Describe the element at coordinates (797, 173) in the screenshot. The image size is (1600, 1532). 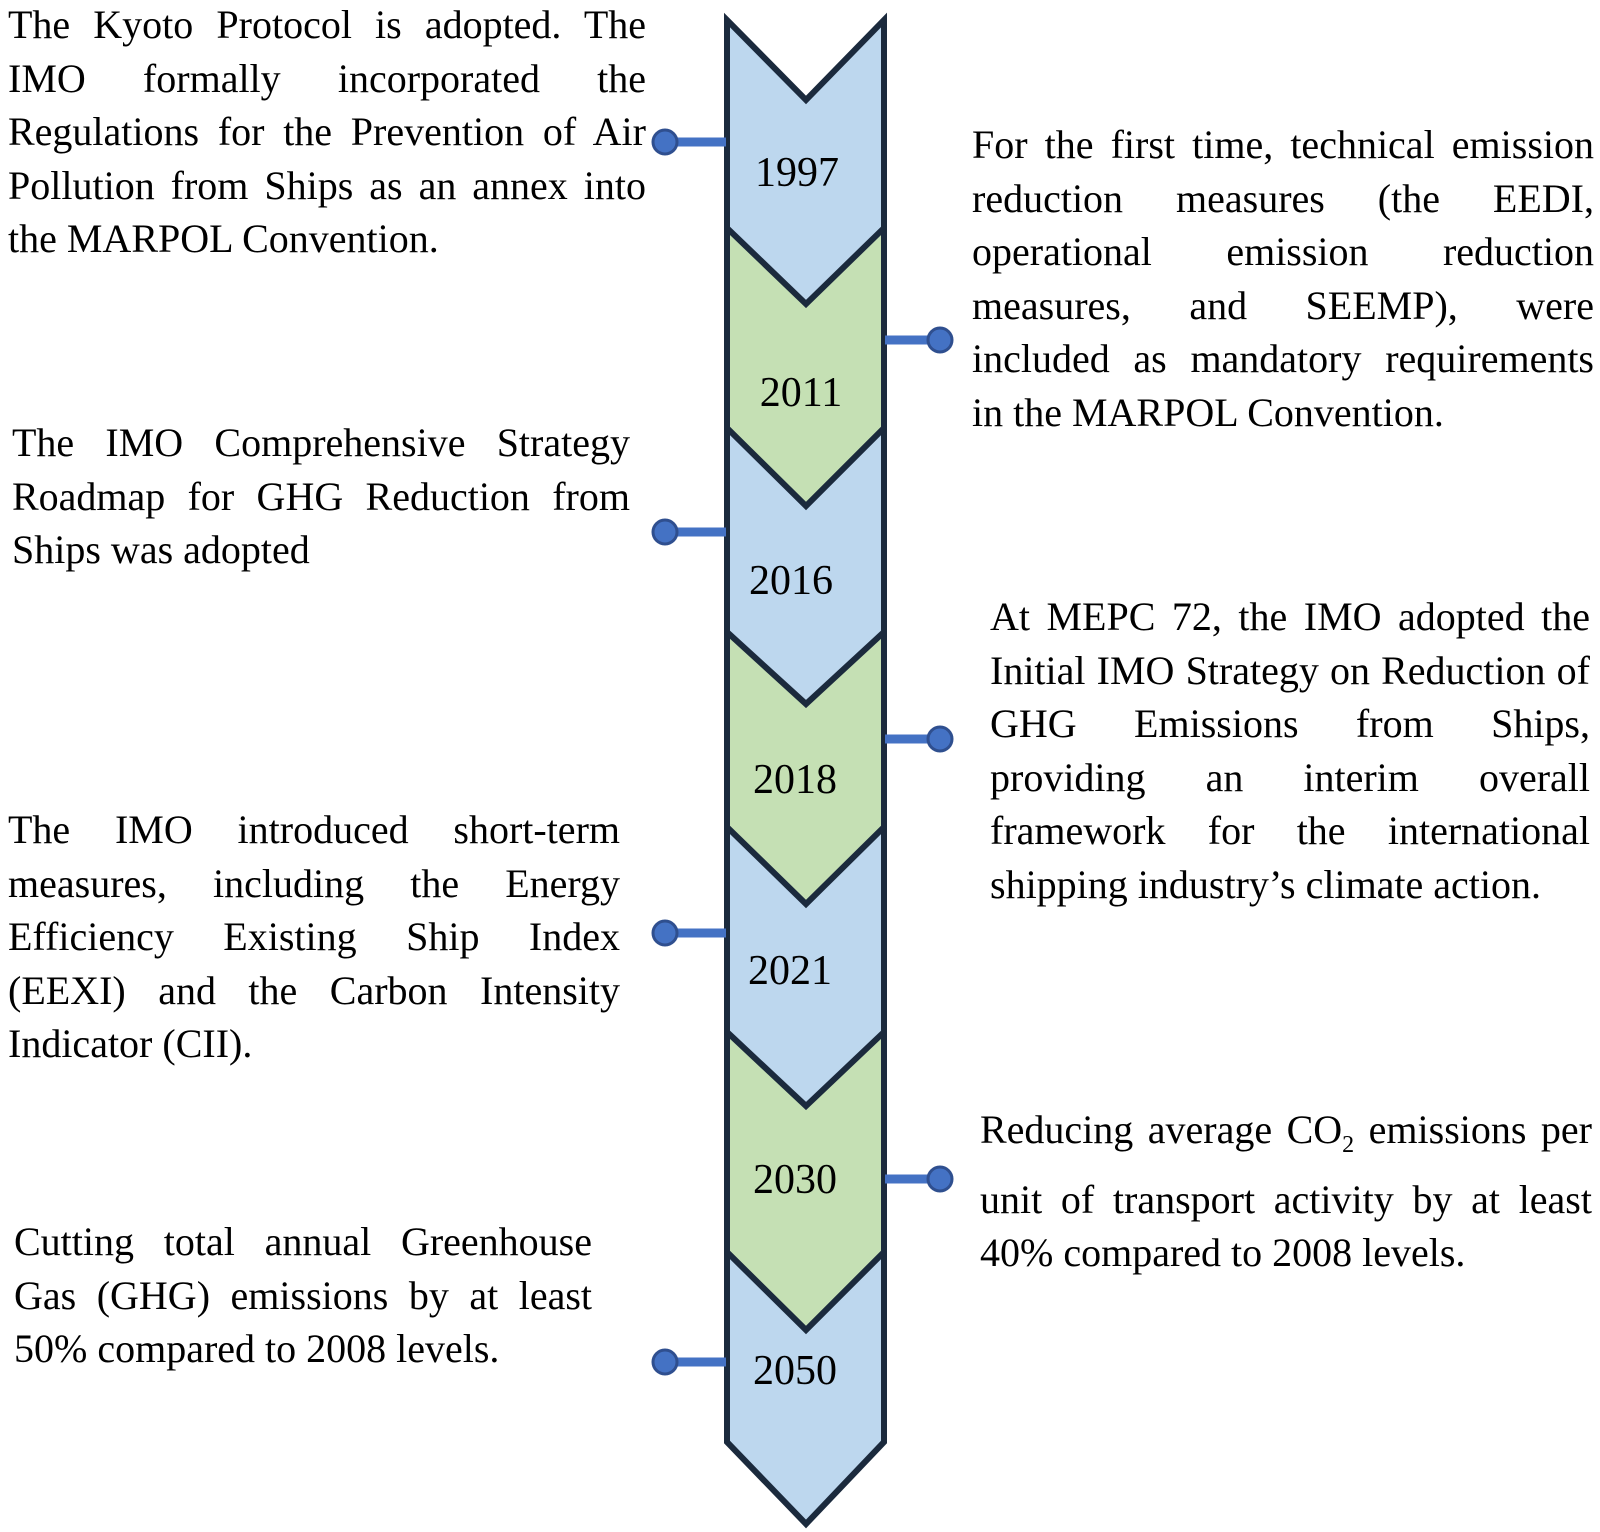
I see `year-label-1997: 1997` at that location.